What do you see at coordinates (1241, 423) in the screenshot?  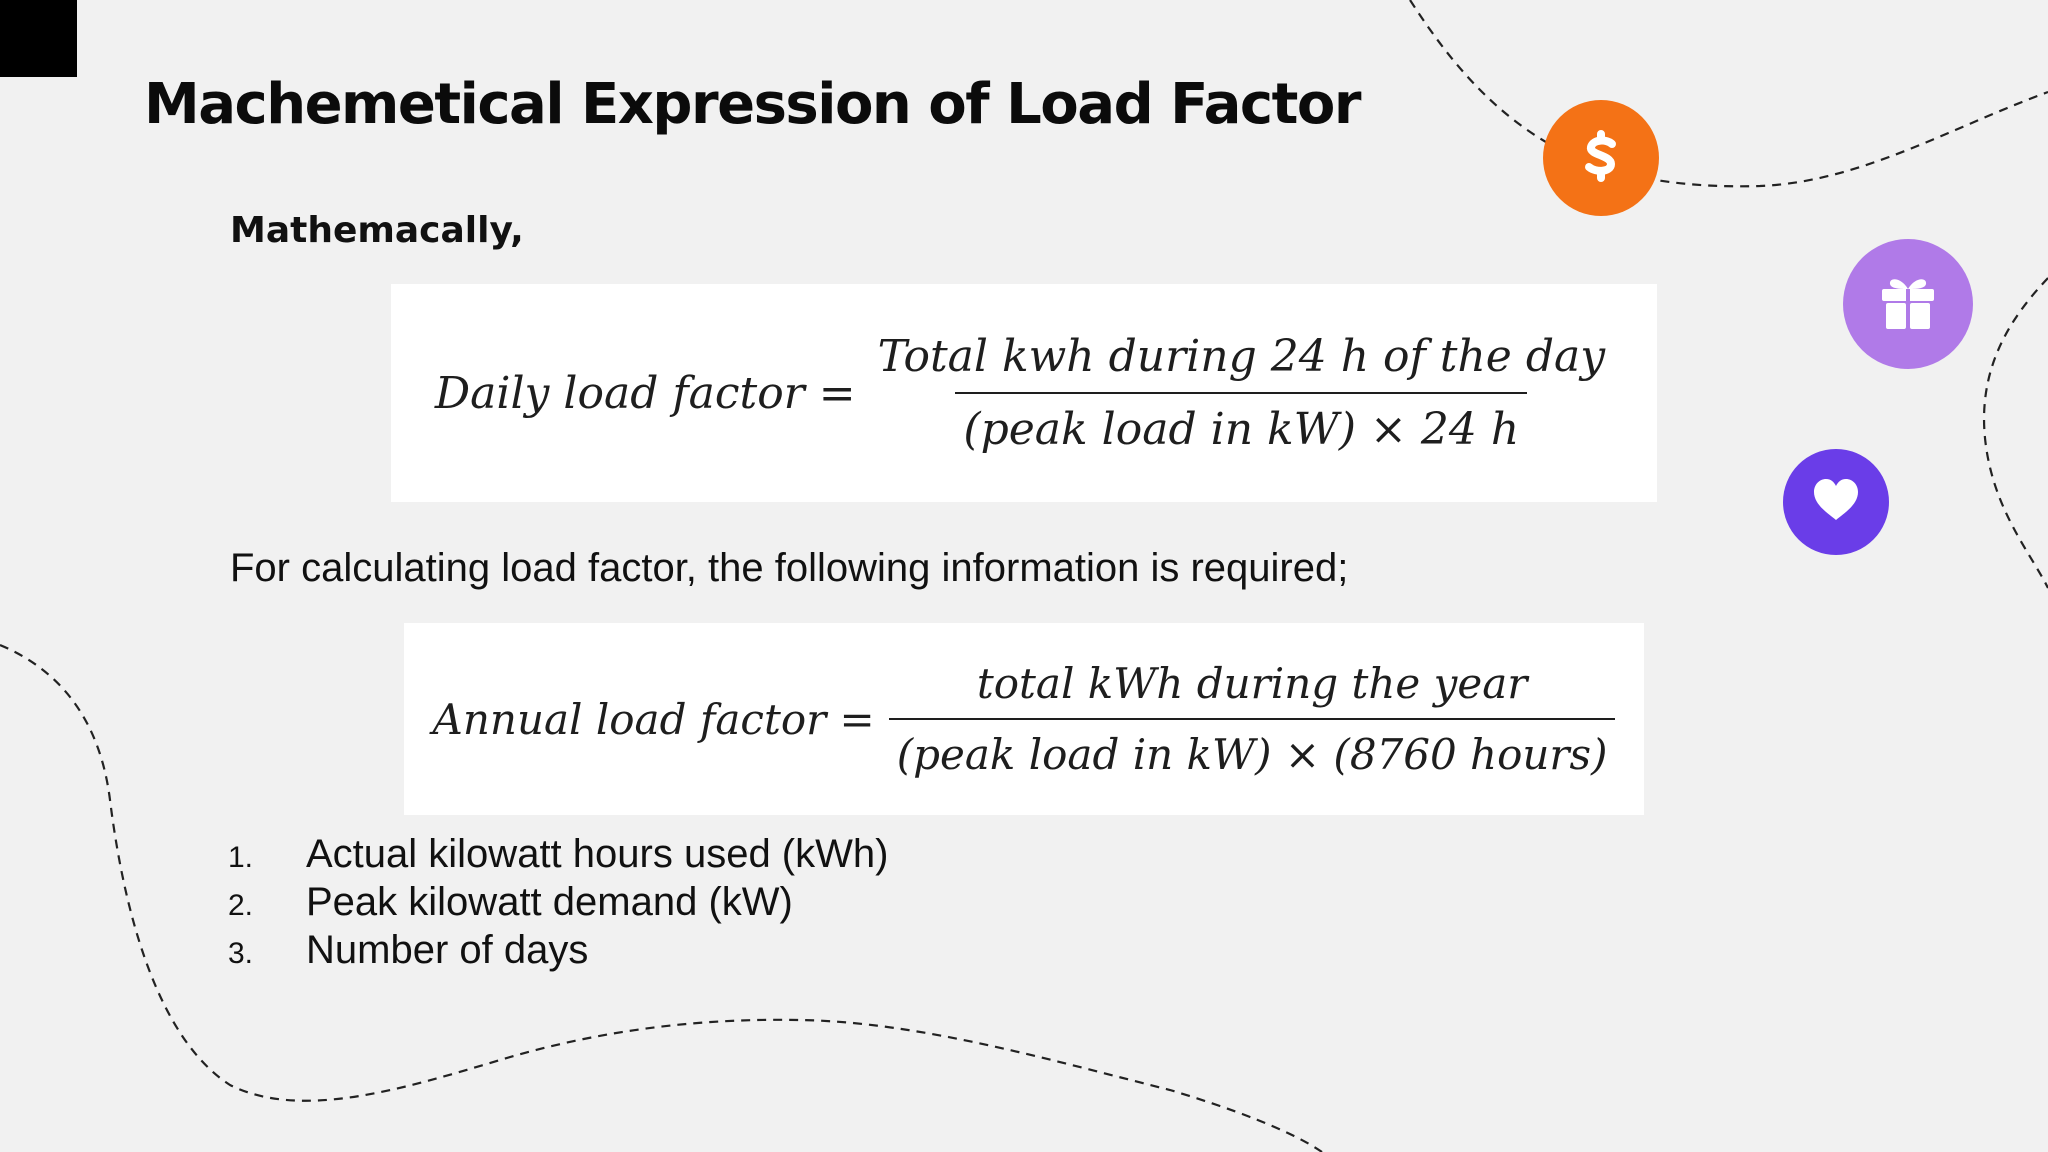 I see `daily-formula-denominator: (peak load in kW) × 24 h` at bounding box center [1241, 423].